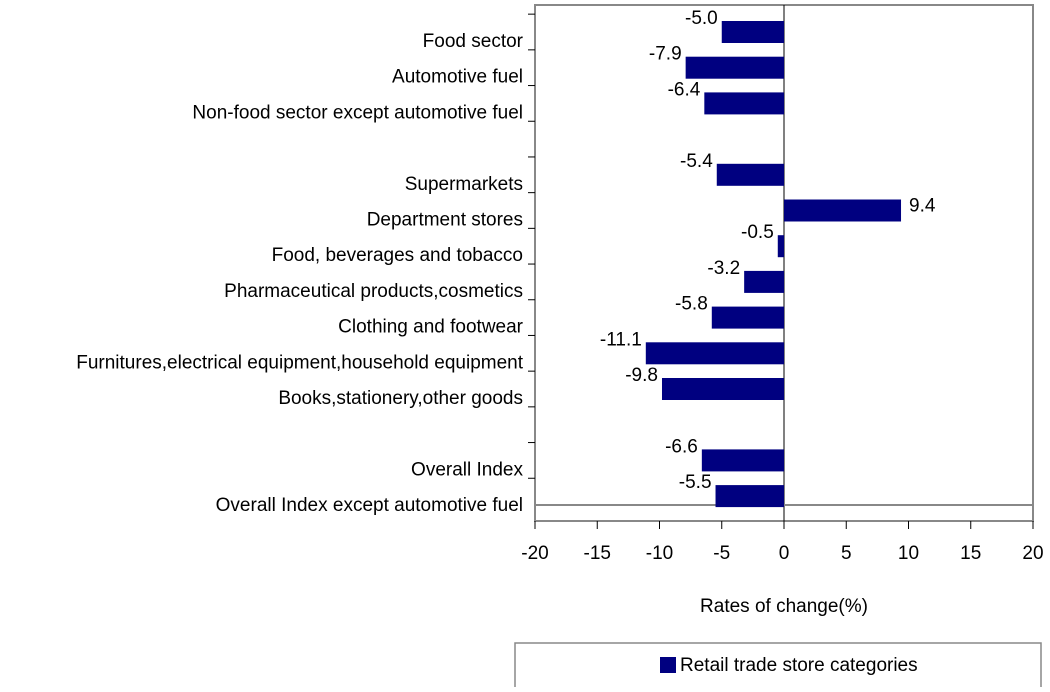 This screenshot has height=692, width=1050. What do you see at coordinates (696, 161) in the screenshot?
I see `value-label: -5.4` at bounding box center [696, 161].